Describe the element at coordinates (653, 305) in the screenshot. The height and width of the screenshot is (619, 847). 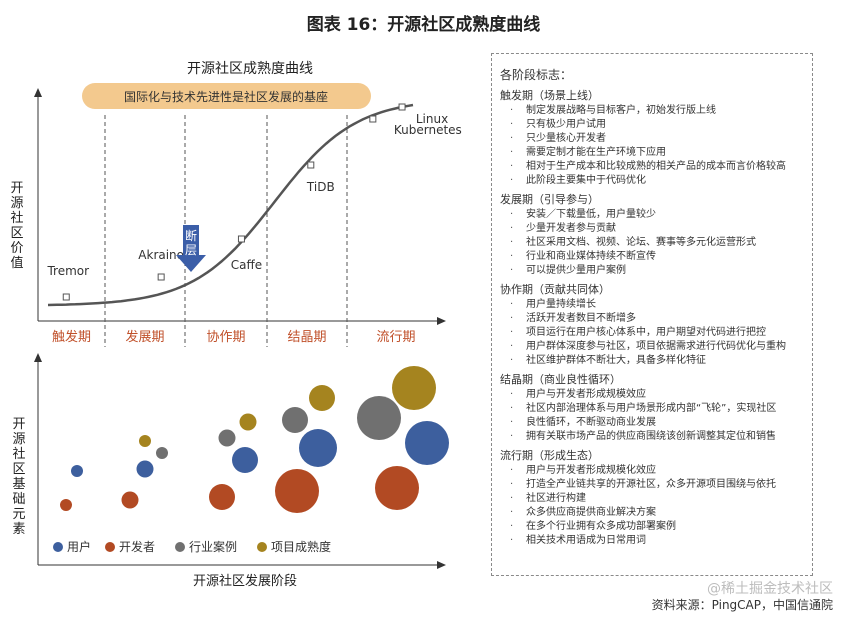
I see `panel-stage-item: 用户量持续增长` at that location.